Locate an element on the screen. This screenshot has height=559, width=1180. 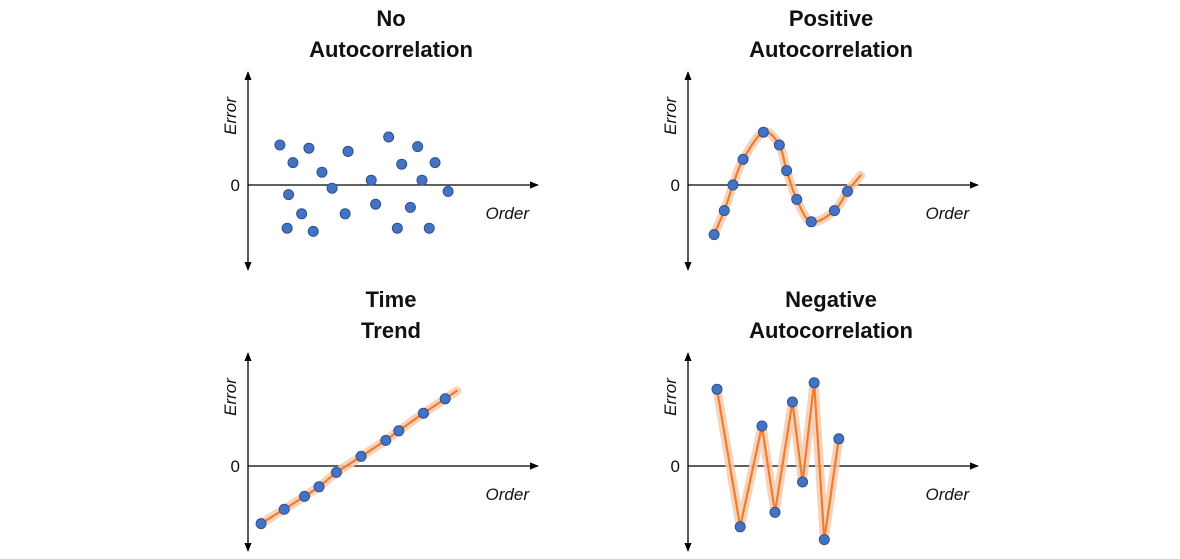
panel-no-autocorrelation: No Autocorrelation Error Order 0 is located at coordinates (380, 138).